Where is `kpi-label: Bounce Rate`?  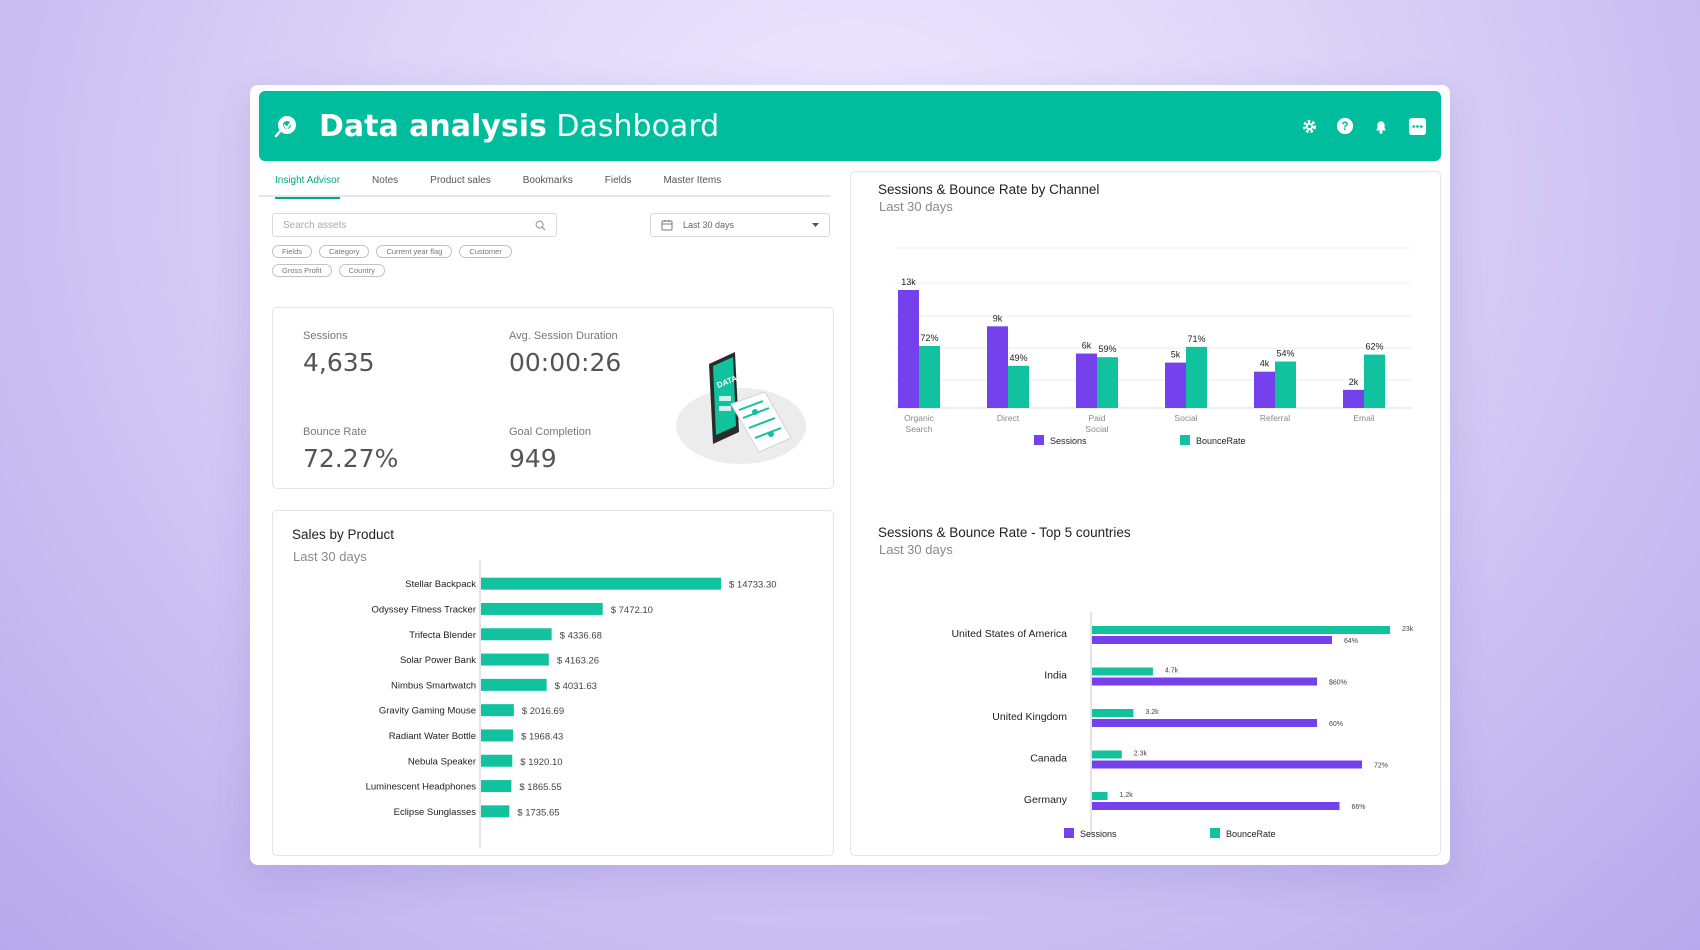
kpi-label: Bounce Rate is located at coordinates (335, 432).